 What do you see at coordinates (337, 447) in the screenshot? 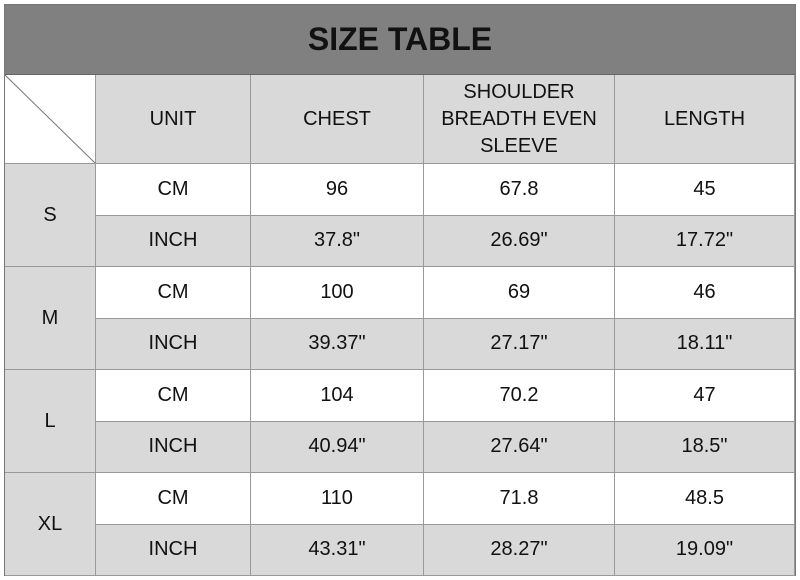
I see `value-cell: 40.94"` at bounding box center [337, 447].